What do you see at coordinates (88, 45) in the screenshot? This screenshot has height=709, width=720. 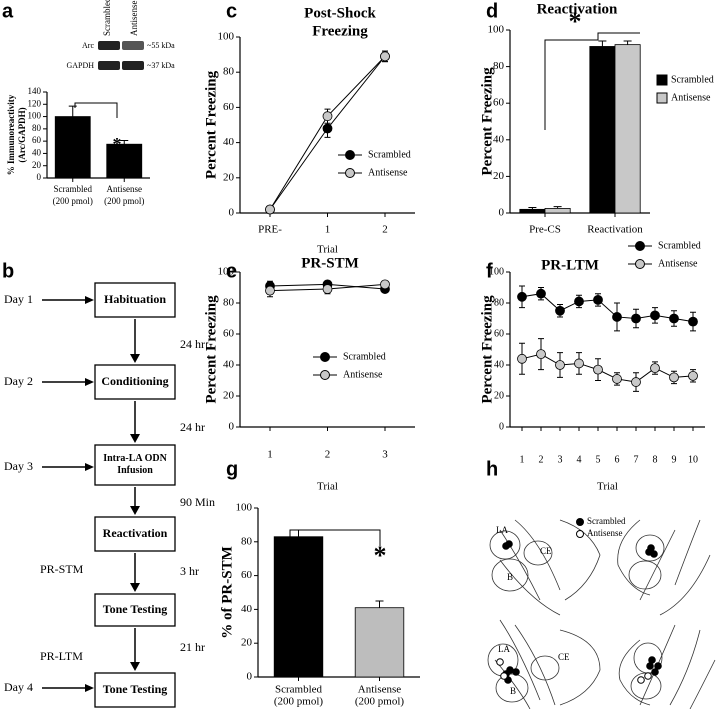 I see `blot-row: Arc` at bounding box center [88, 45].